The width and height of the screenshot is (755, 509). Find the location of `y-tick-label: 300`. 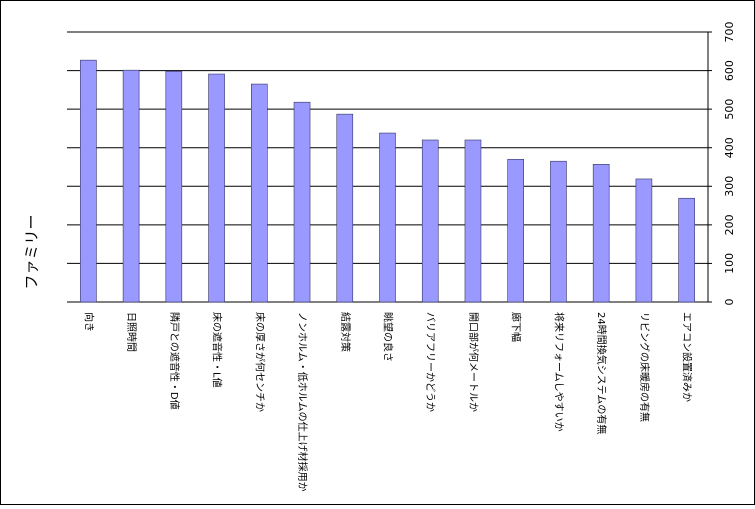

y-tick-label: 300 is located at coordinates (729, 186).